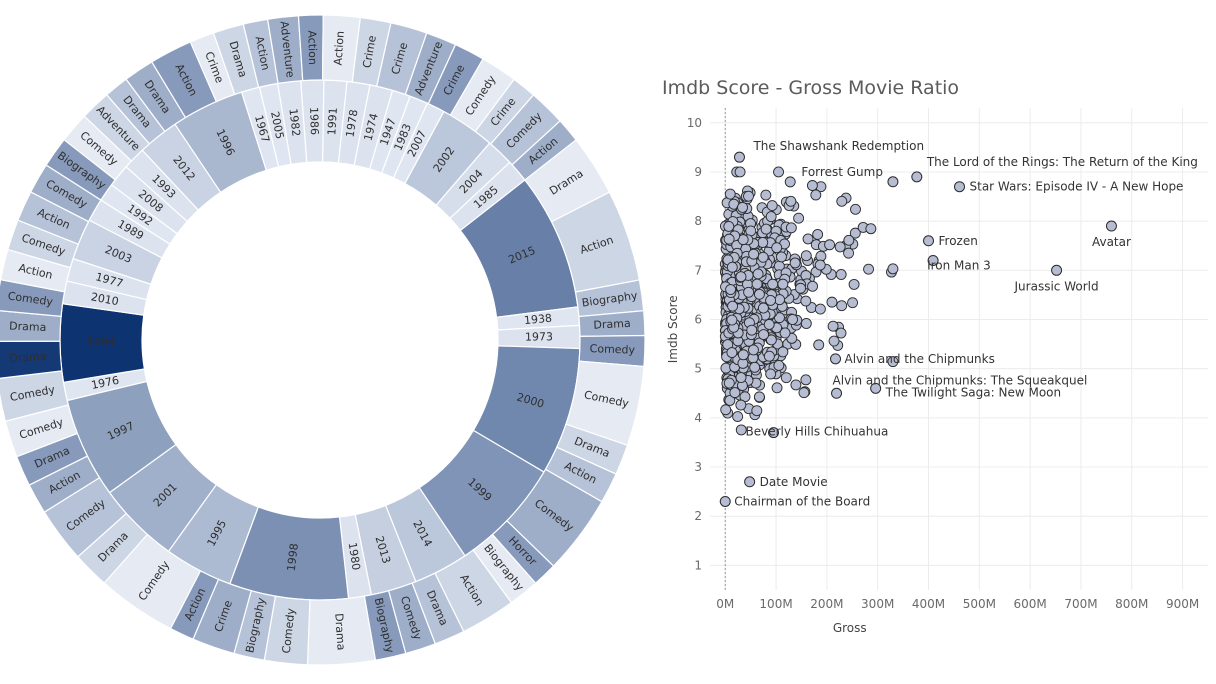 Image resolution: width=1216 pixels, height=684 pixels. I want to click on genre-segment, so click(544, 150).